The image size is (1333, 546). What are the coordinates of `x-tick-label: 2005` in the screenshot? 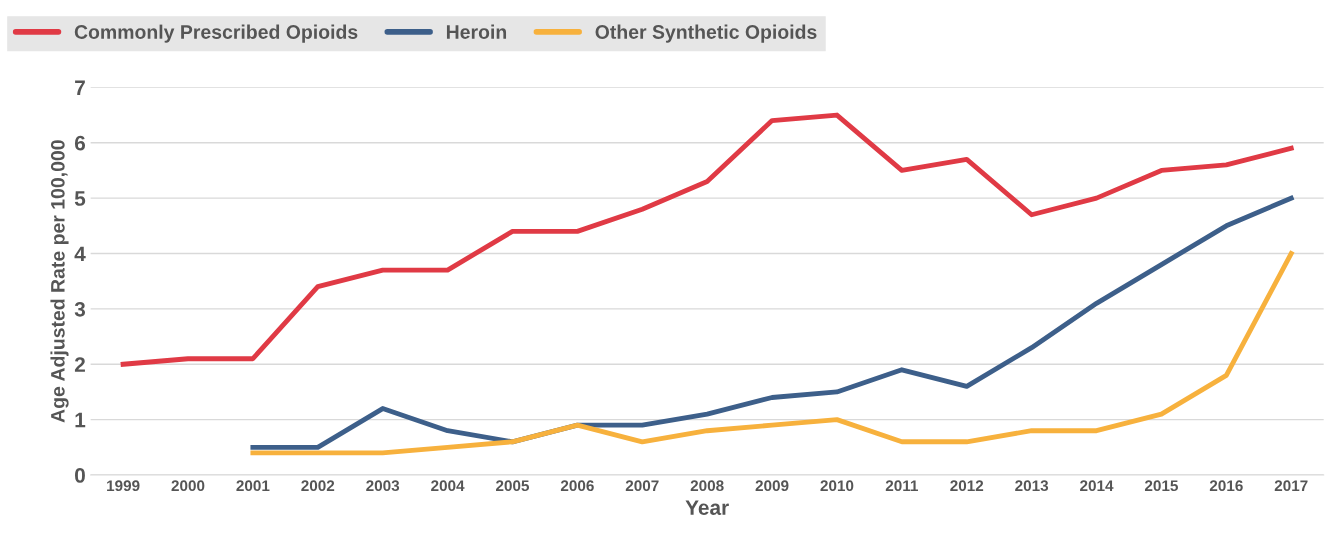 It's located at (513, 486).